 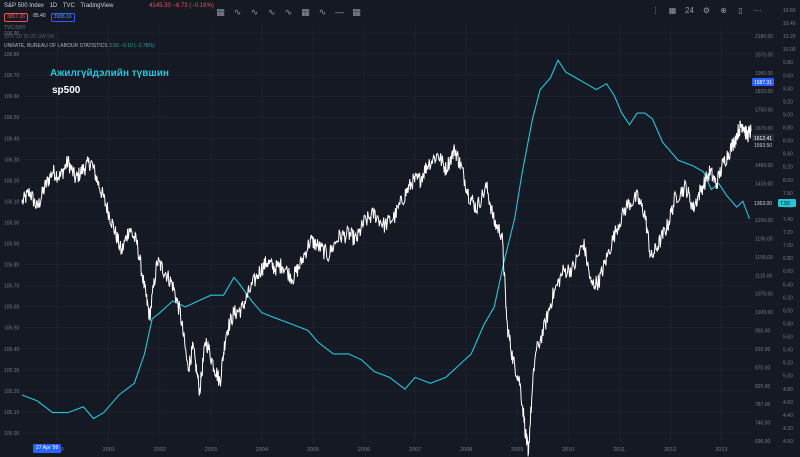 I want to click on right-rate-tick-label: 7.20, so click(x=788, y=233).